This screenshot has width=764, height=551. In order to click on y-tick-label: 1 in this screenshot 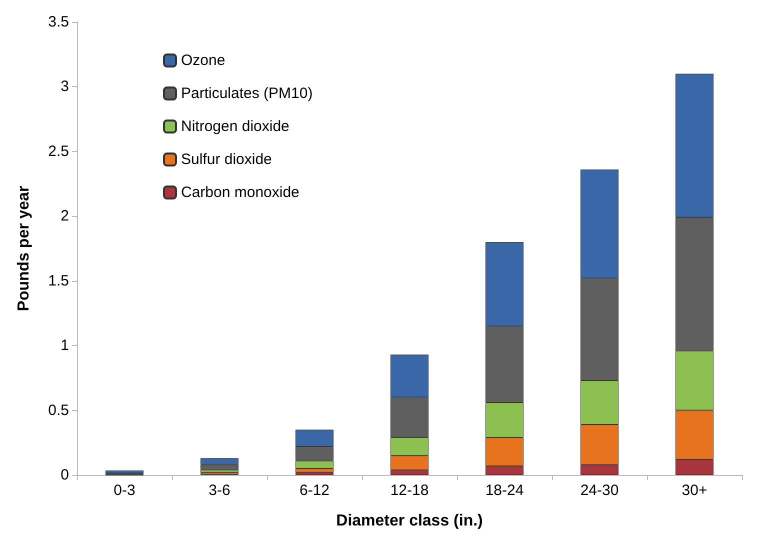, I will do `click(64, 345)`.